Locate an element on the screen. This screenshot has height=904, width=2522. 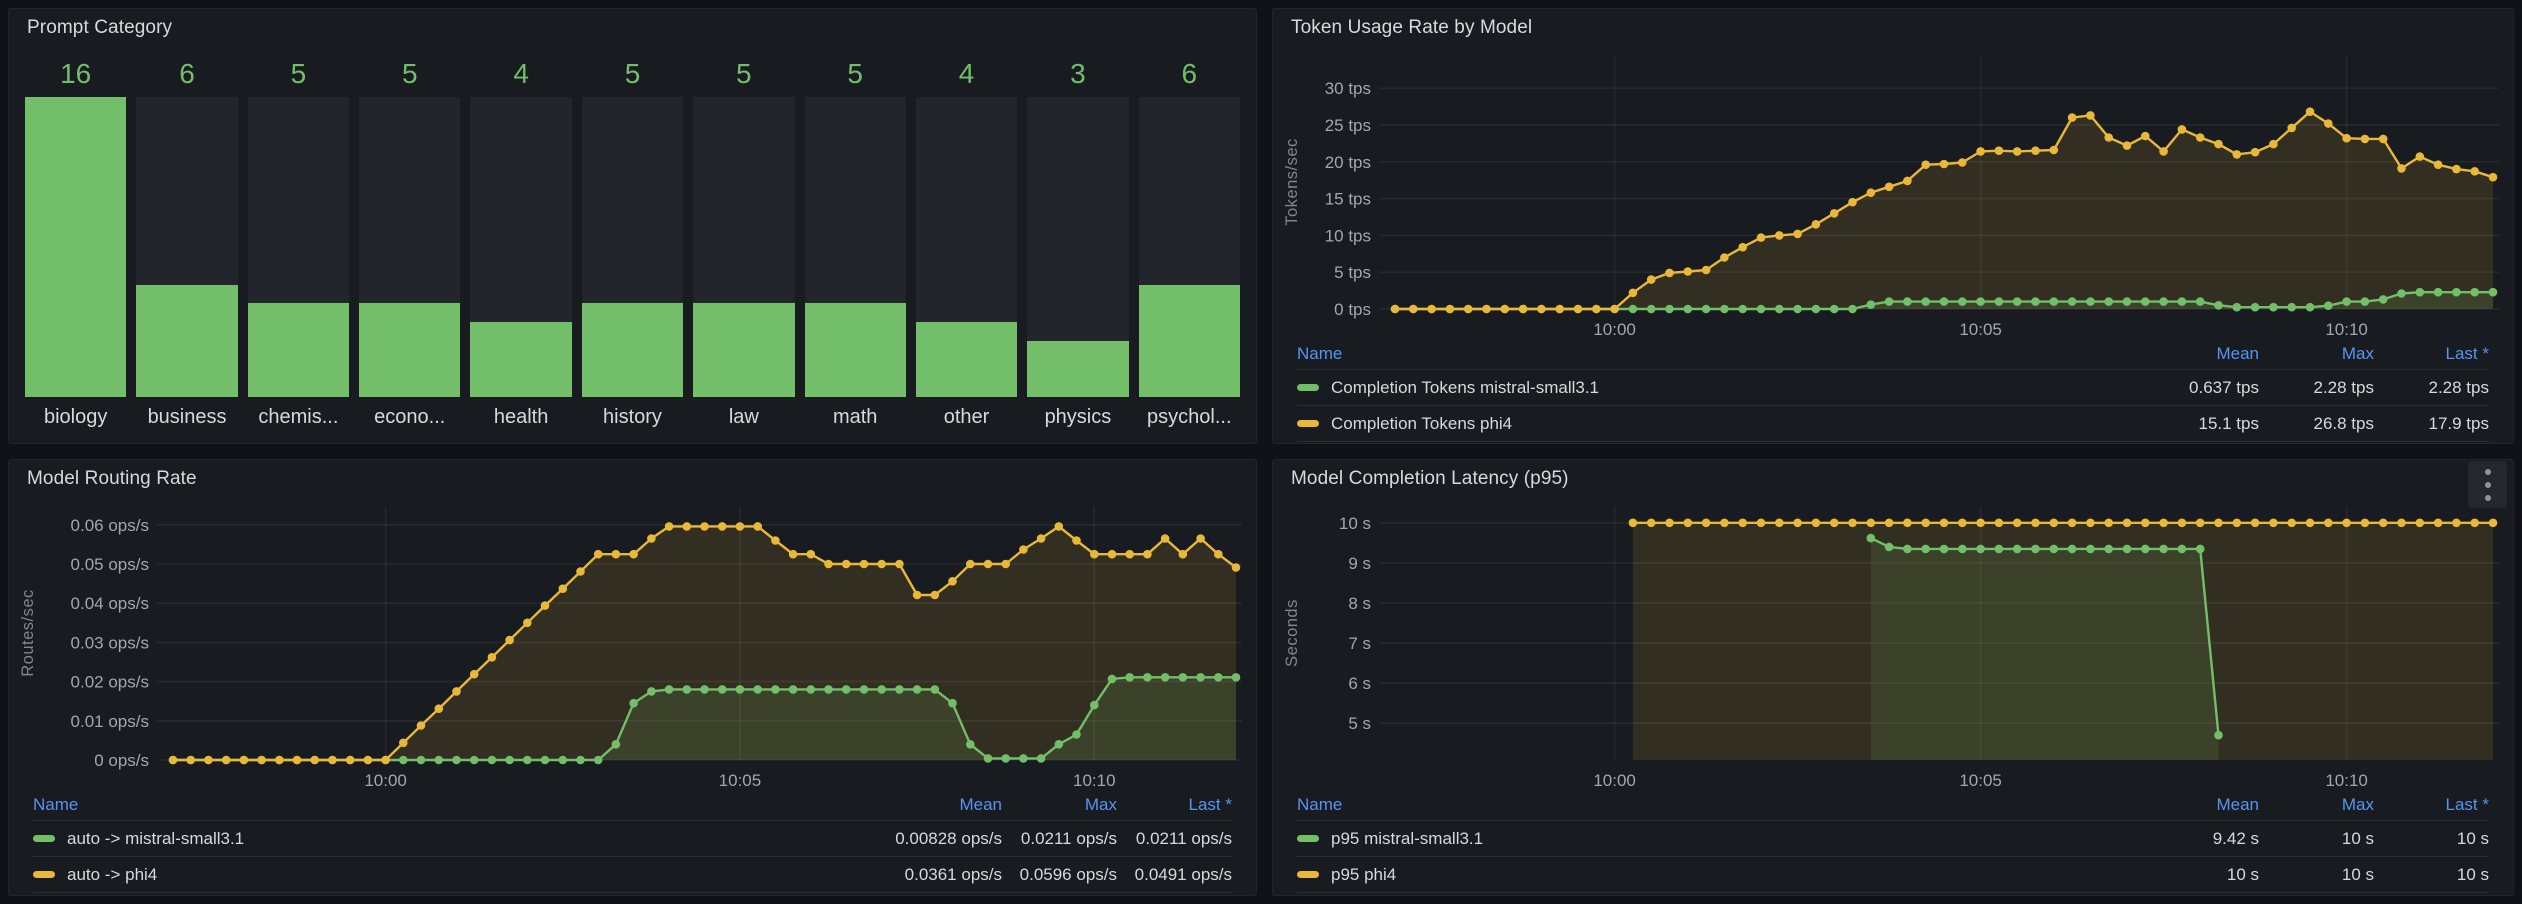
legend-series-row: p95 phi4 10 s 10 s 10 s is located at coordinates (1893, 875).